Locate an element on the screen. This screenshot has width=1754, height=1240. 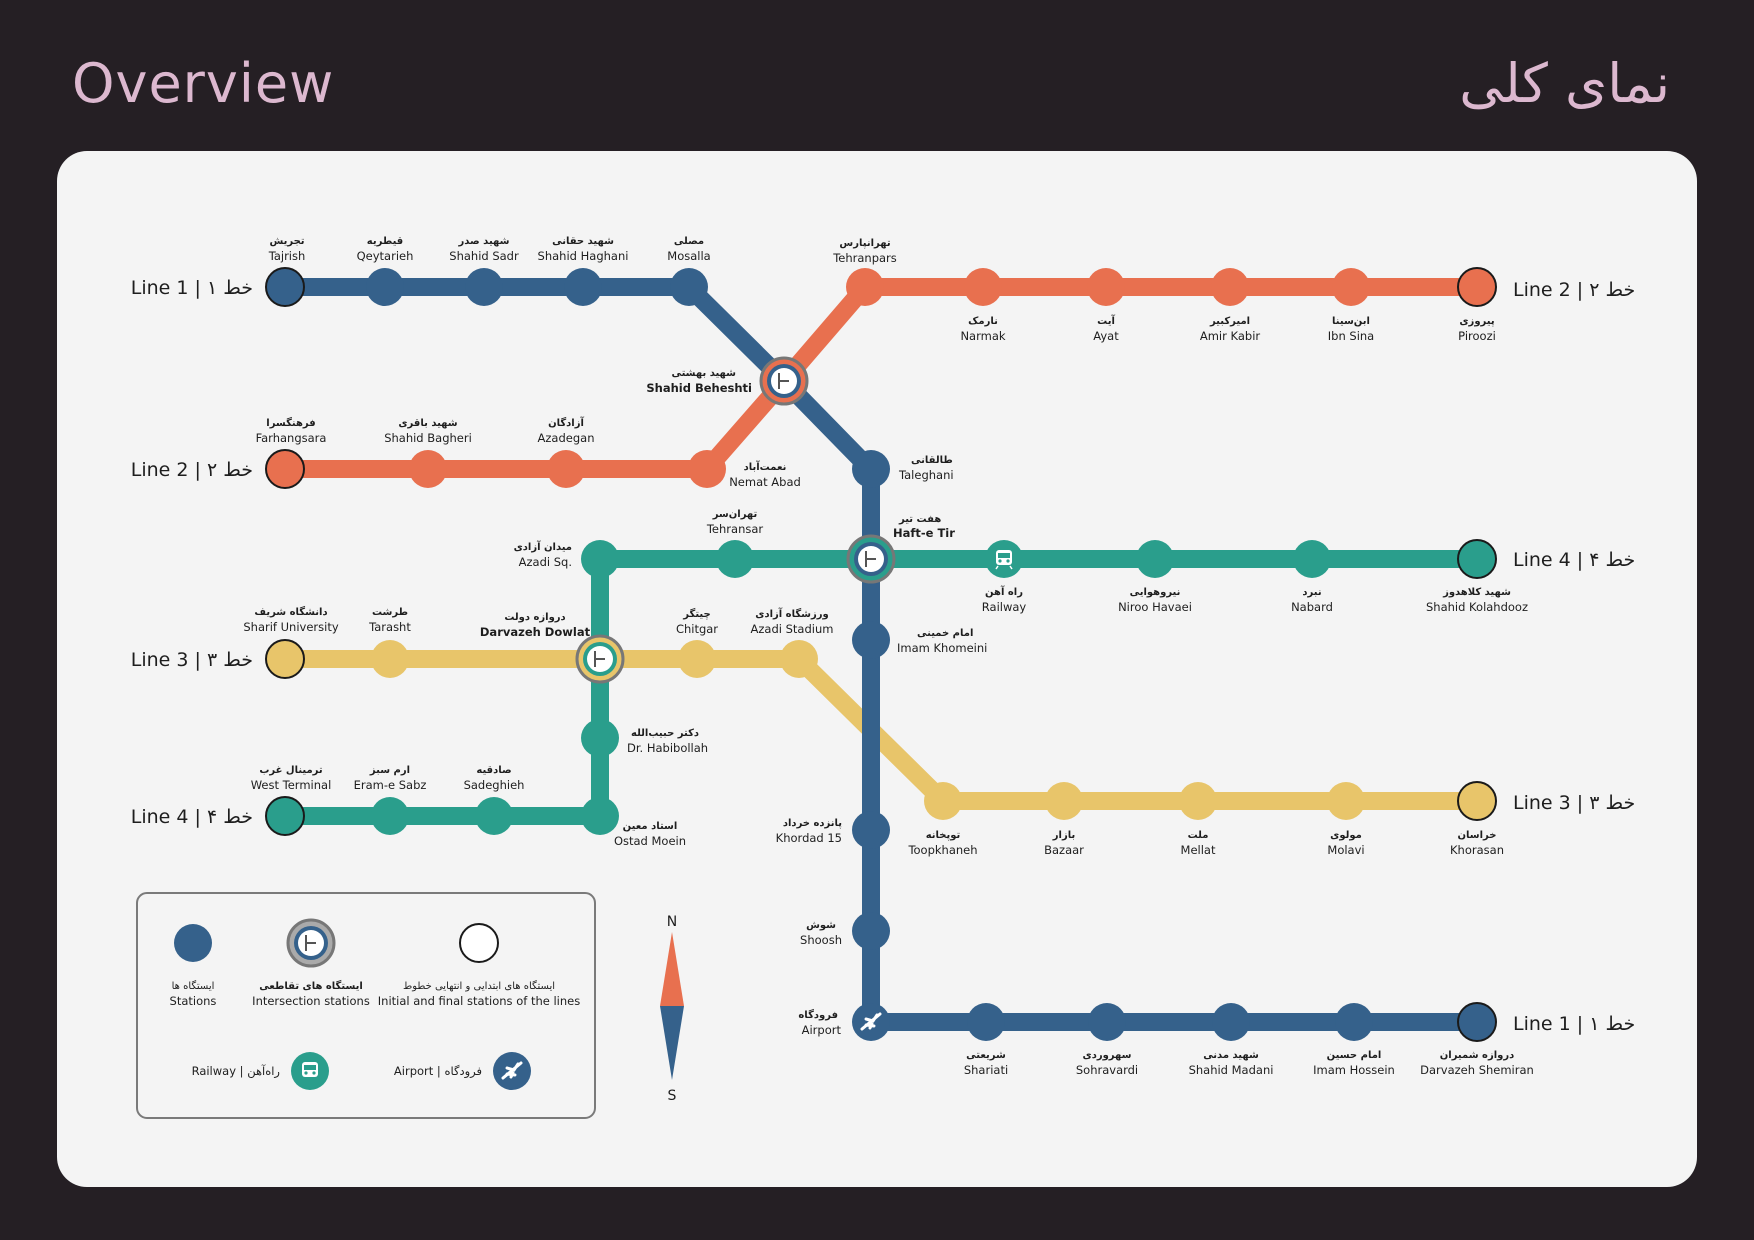
station-nabard is located at coordinates (1312, 559).